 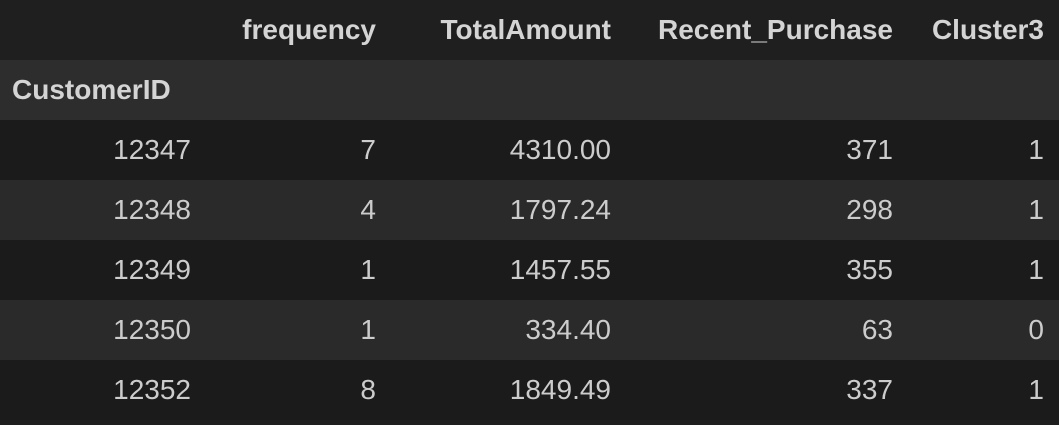 I want to click on table-row: 12347 7 4310.00 371 1, so click(x=529, y=150).